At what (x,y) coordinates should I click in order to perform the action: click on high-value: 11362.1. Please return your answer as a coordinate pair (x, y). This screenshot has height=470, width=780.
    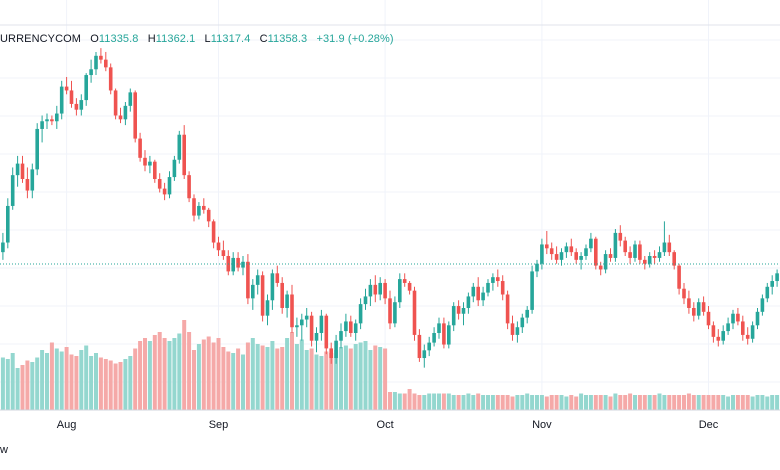
    Looking at the image, I should click on (175, 39).